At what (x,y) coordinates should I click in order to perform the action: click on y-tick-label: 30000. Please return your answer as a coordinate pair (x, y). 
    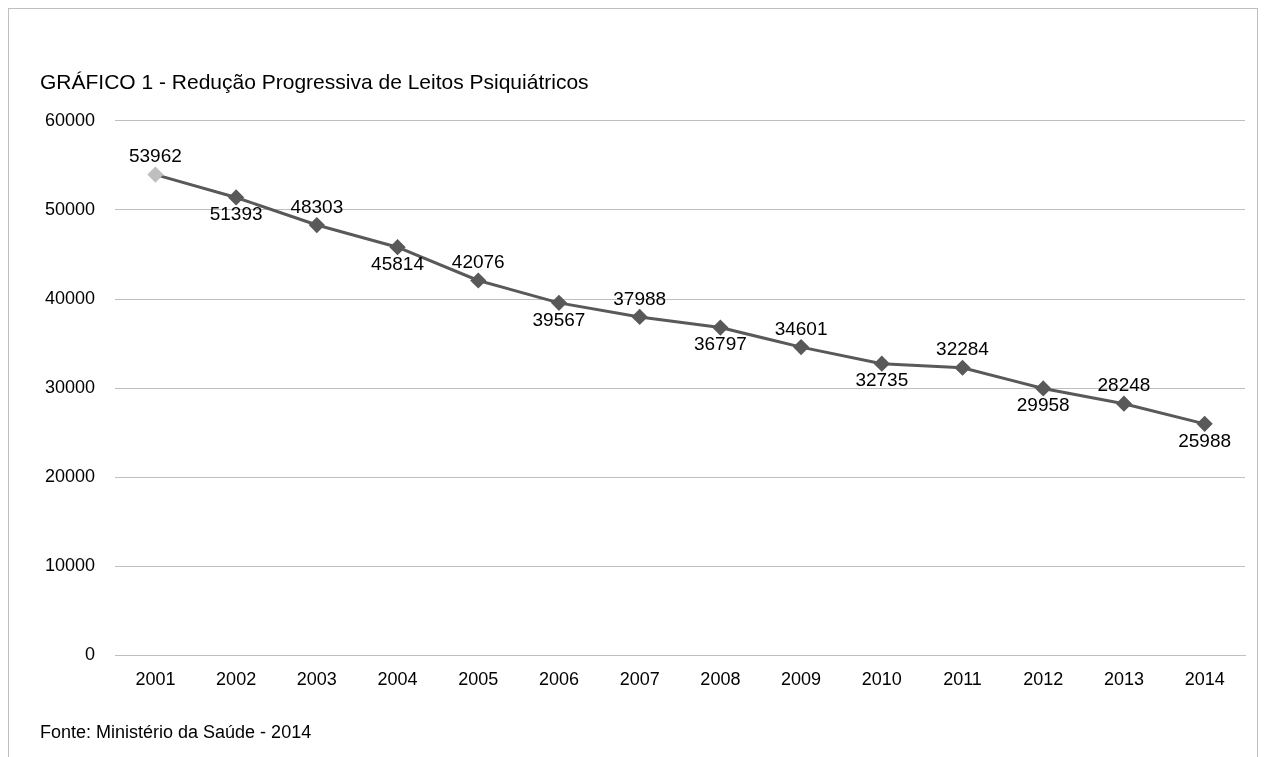
    Looking at the image, I should click on (70, 387).